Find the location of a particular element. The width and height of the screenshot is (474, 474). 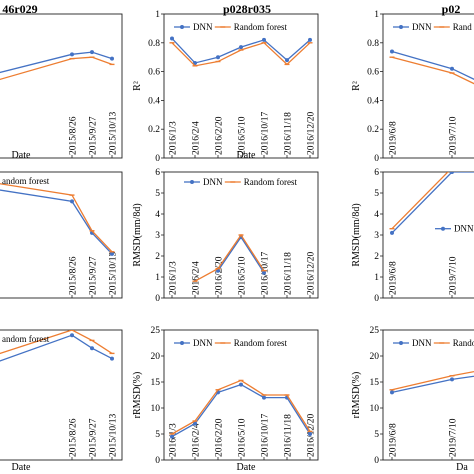

y-tick-label: 15 is located at coordinates (156, 383).